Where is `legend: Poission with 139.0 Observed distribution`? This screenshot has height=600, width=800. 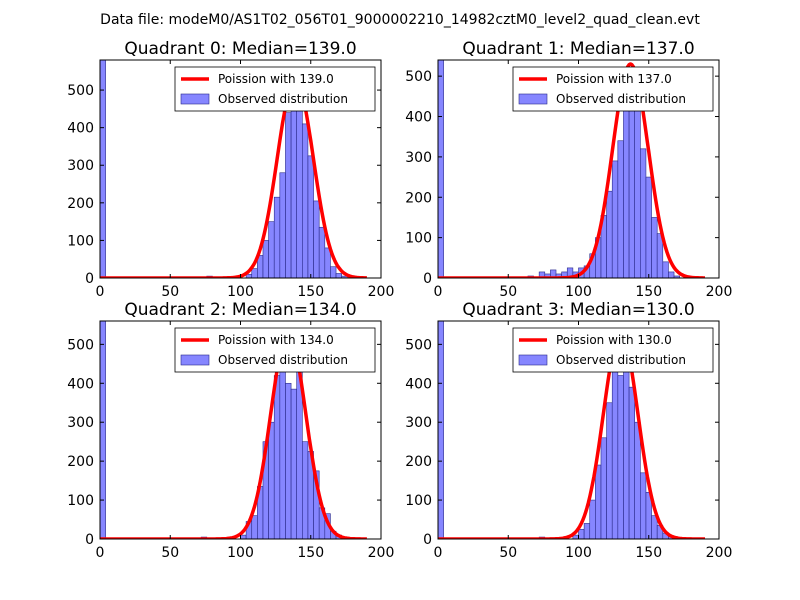 legend: Poission with 139.0 Observed distribution is located at coordinates (275, 89).